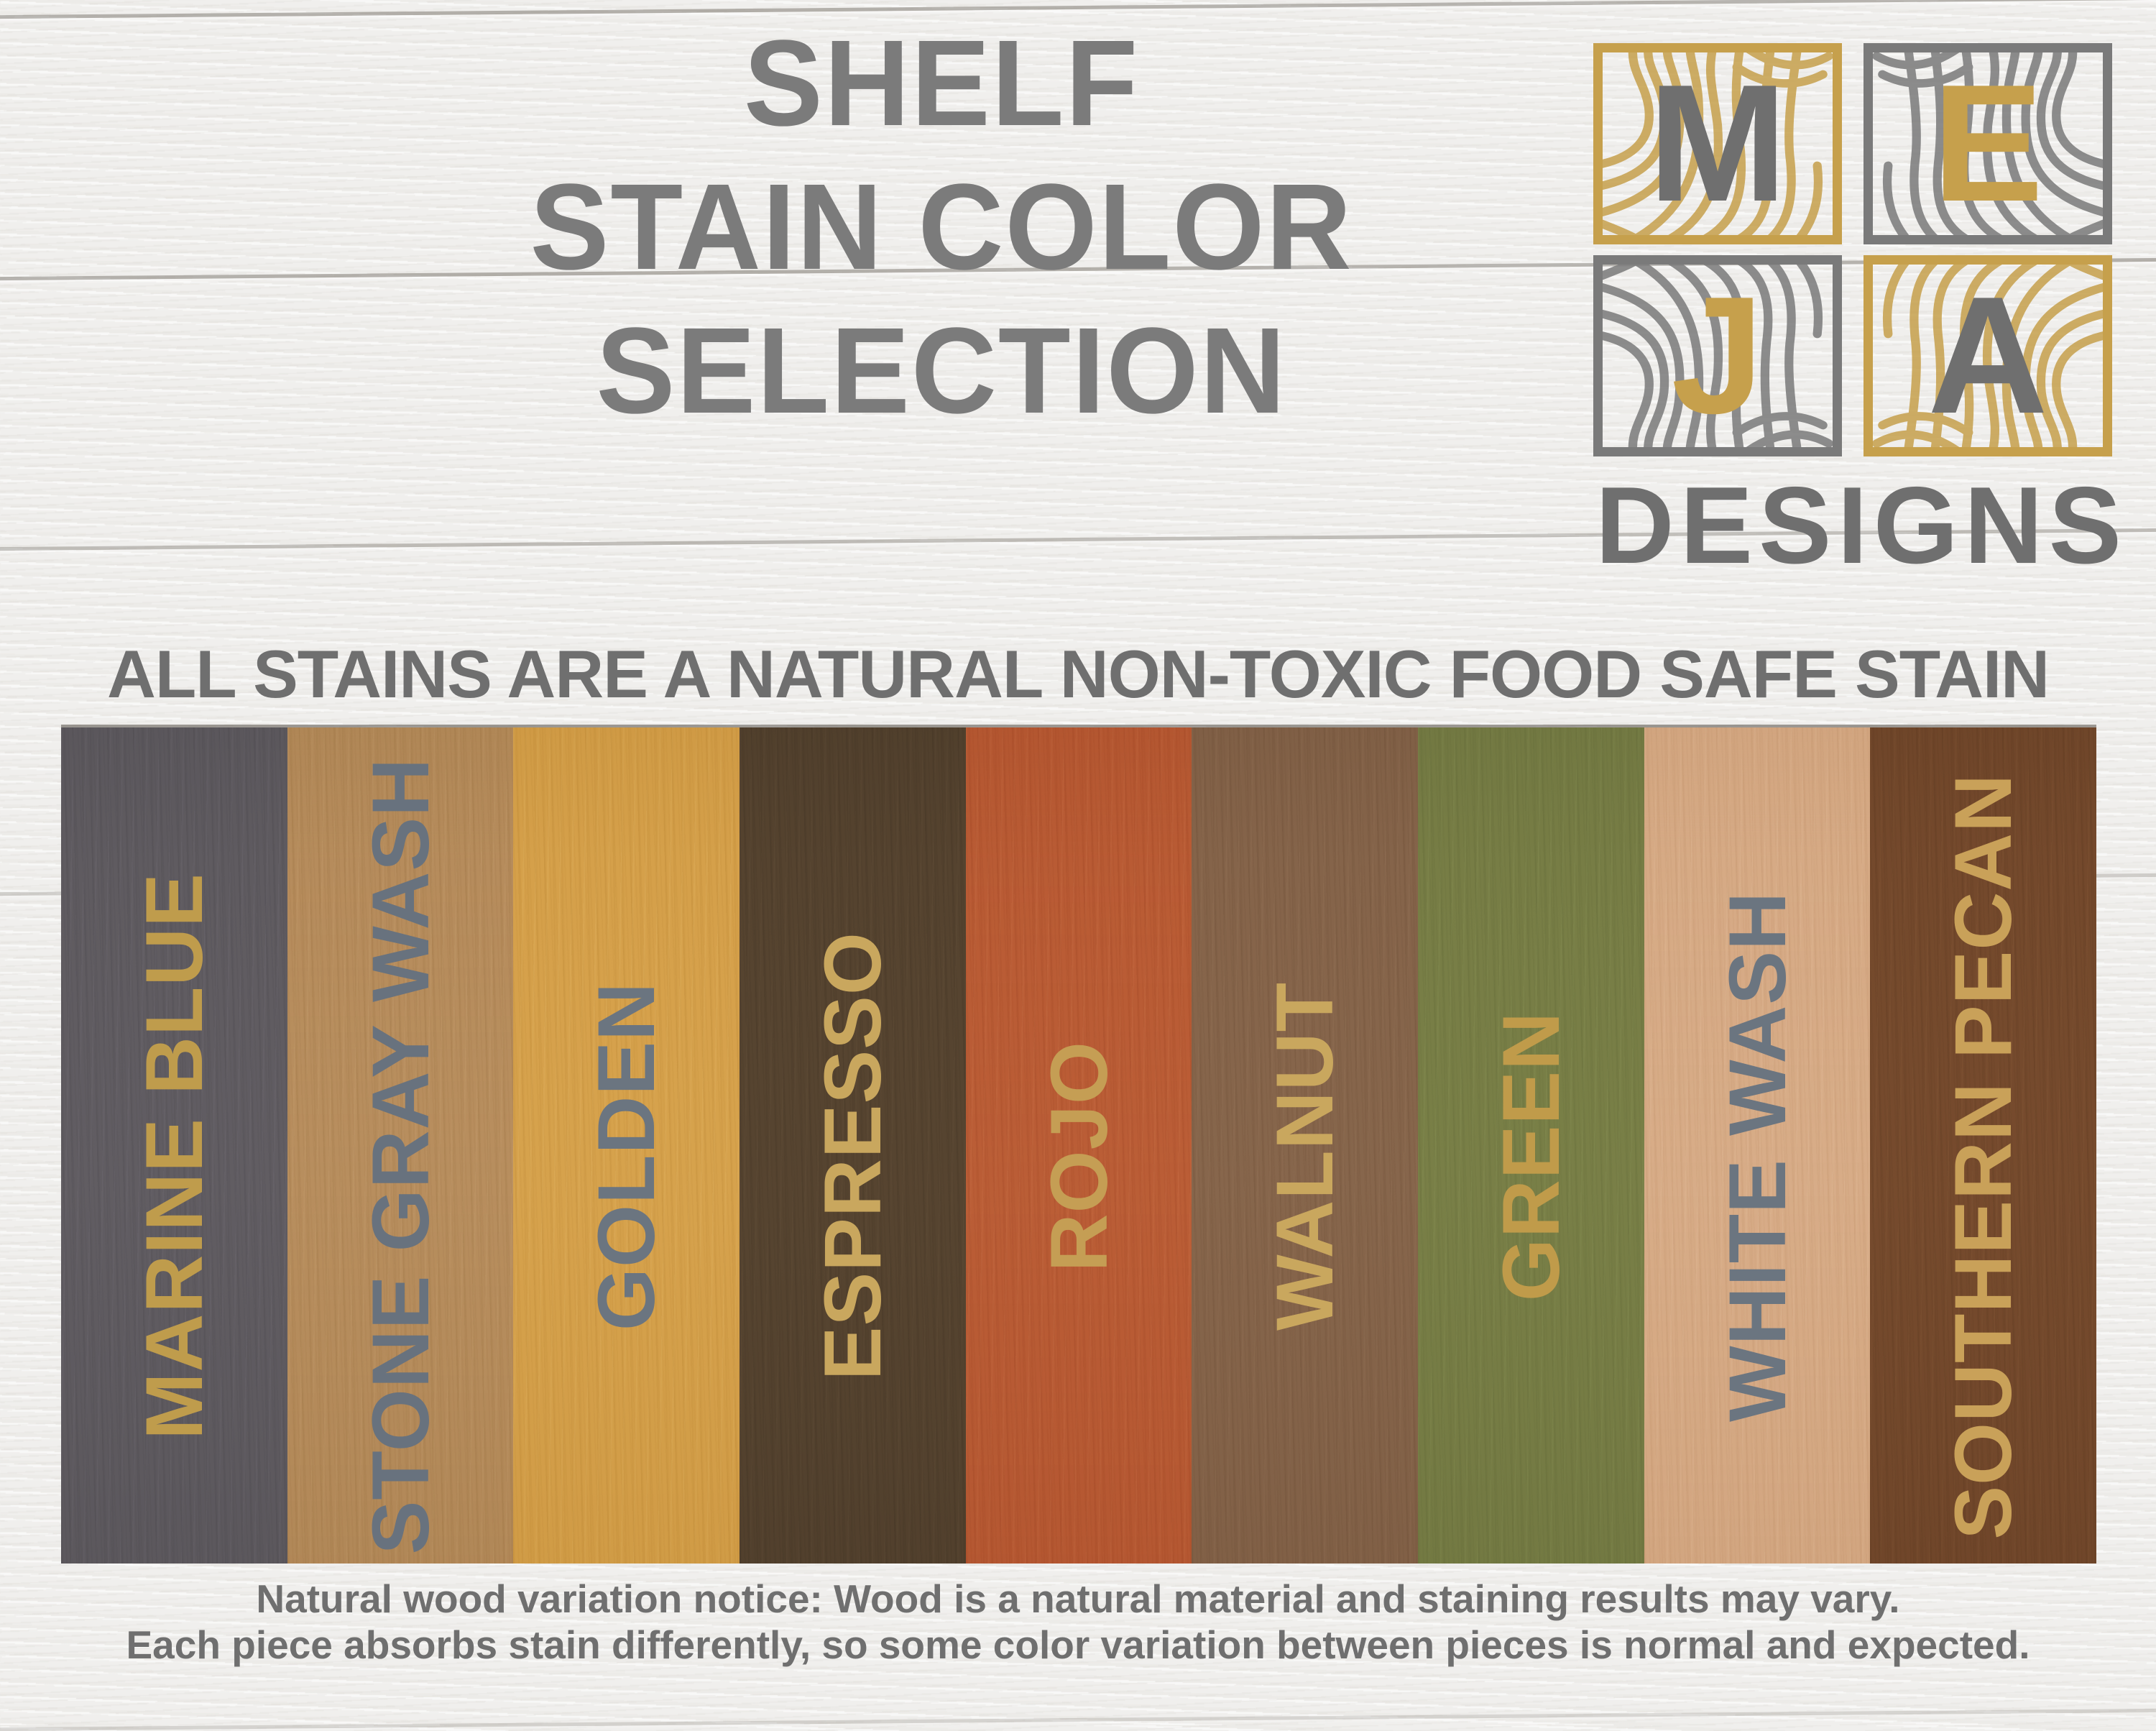  I want to click on swatch-espresso: ESPRESSO, so click(853, 1145).